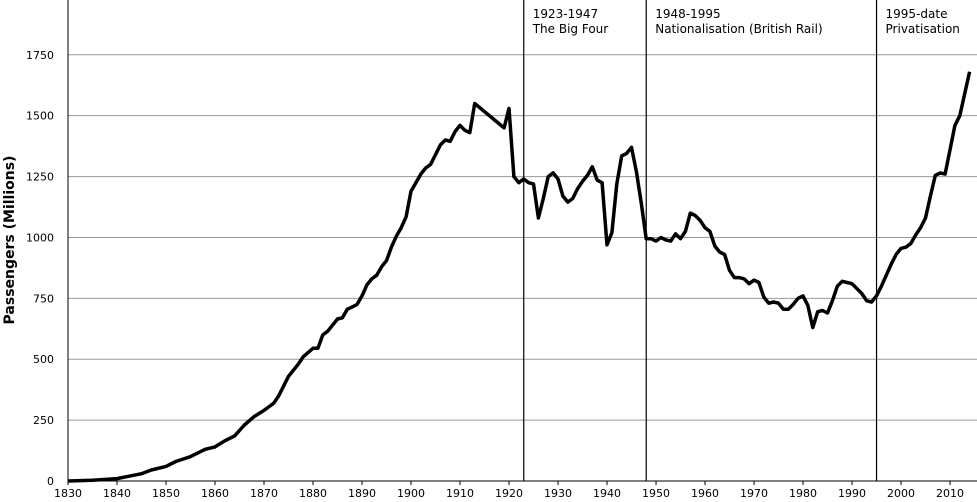 The image size is (977, 502). What do you see at coordinates (362, 493) in the screenshot?
I see `x-tick-label: 1890` at bounding box center [362, 493].